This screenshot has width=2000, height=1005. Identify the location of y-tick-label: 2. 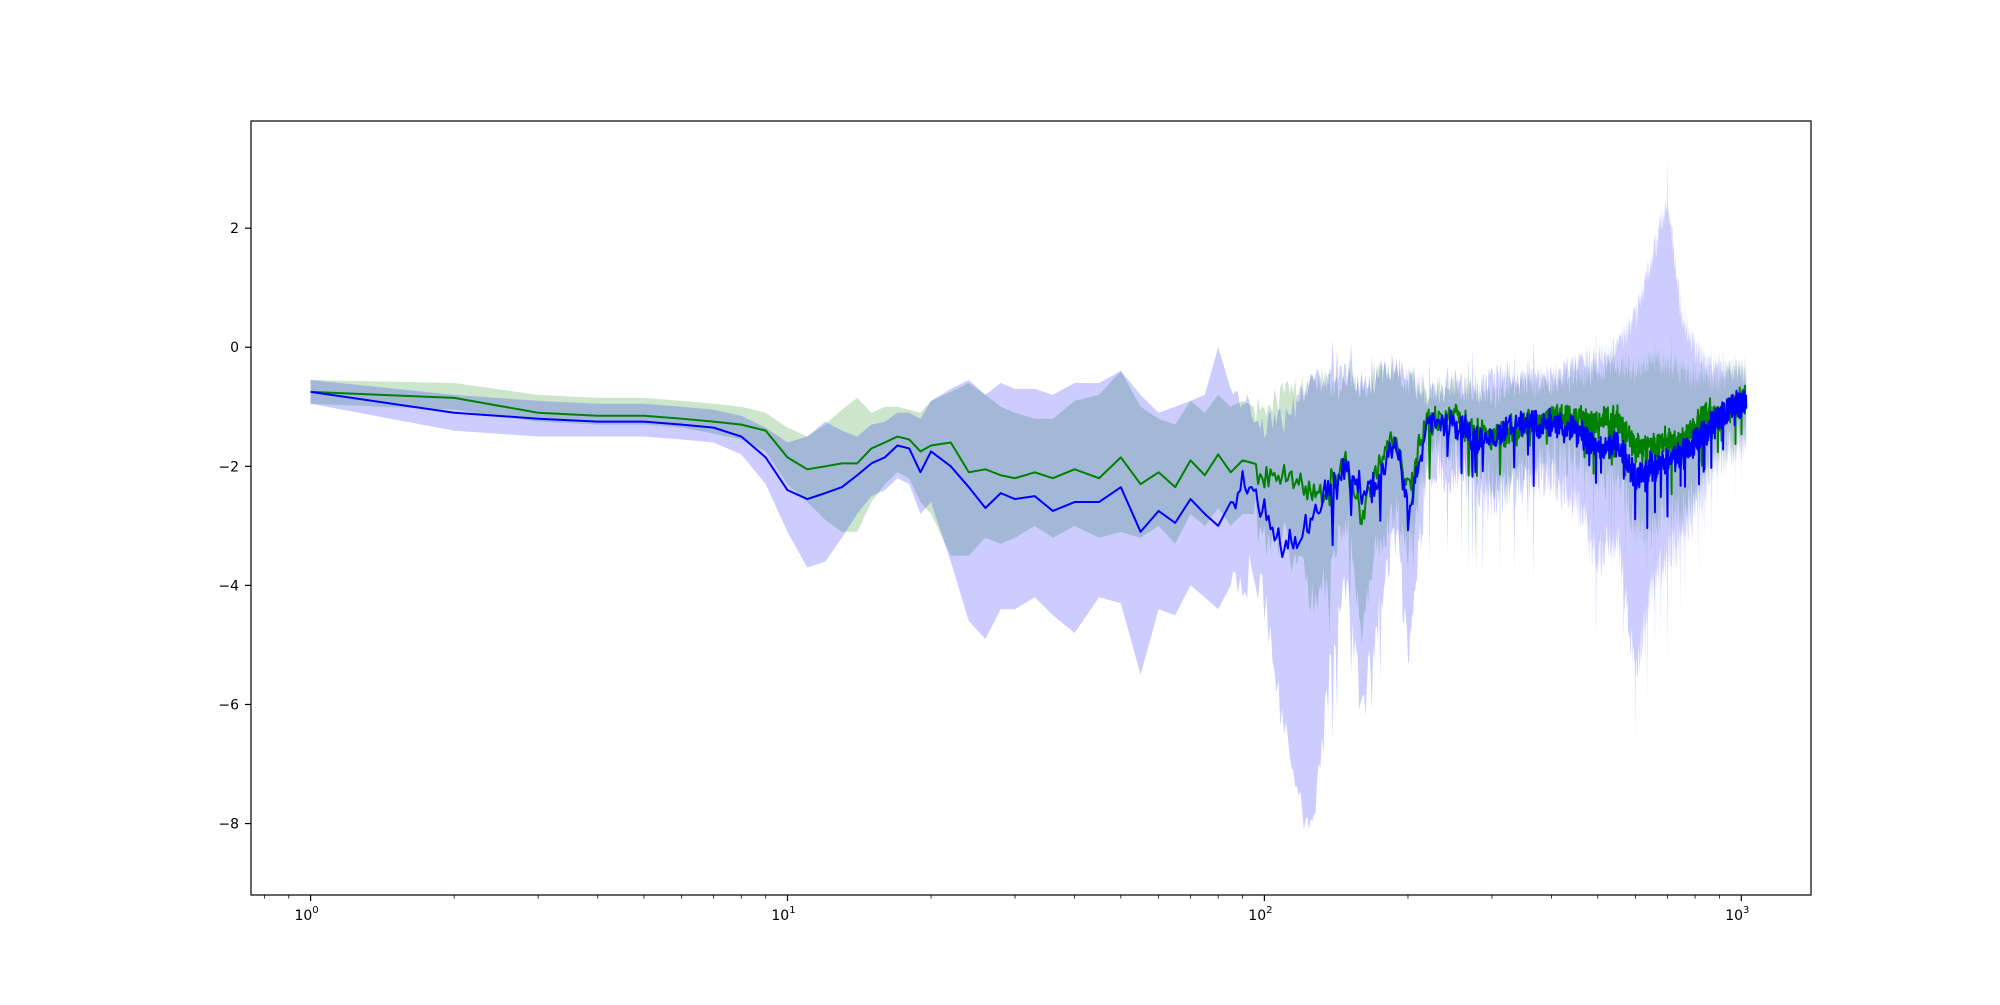
(234, 229).